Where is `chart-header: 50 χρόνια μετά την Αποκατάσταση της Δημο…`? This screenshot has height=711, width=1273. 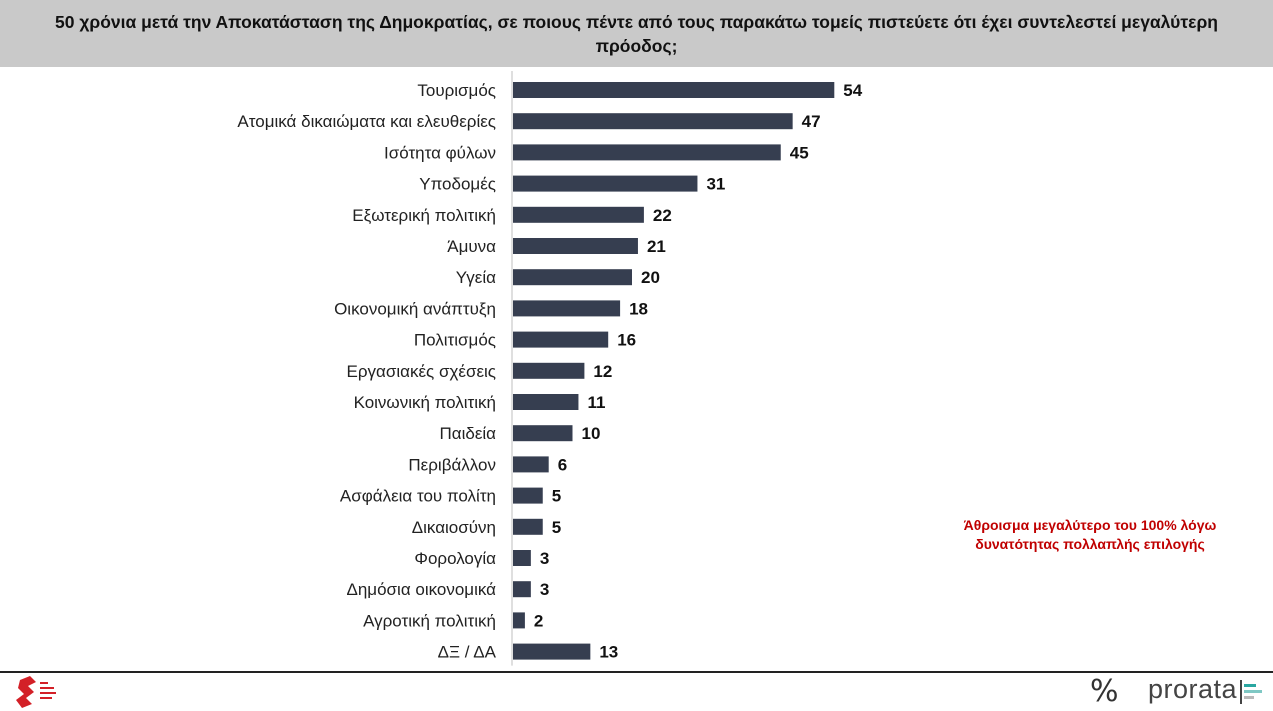 chart-header: 50 χρόνια μετά την Αποκατάσταση της Δημο… is located at coordinates (636, 33).